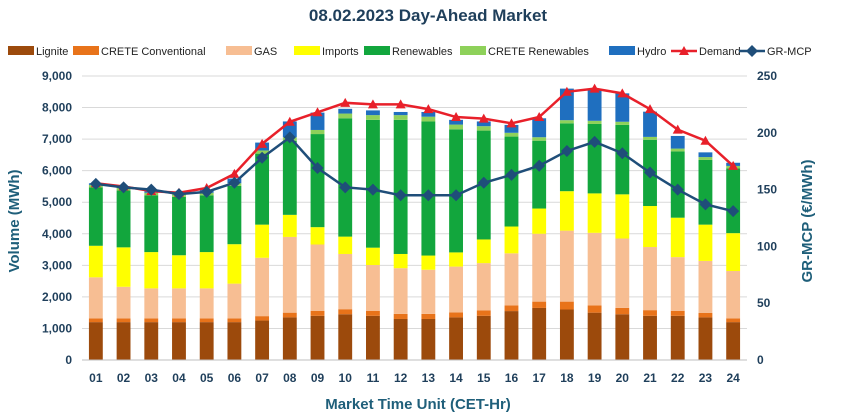  What do you see at coordinates (346, 378) in the screenshot?
I see `x-tick-label: 10` at bounding box center [346, 378].